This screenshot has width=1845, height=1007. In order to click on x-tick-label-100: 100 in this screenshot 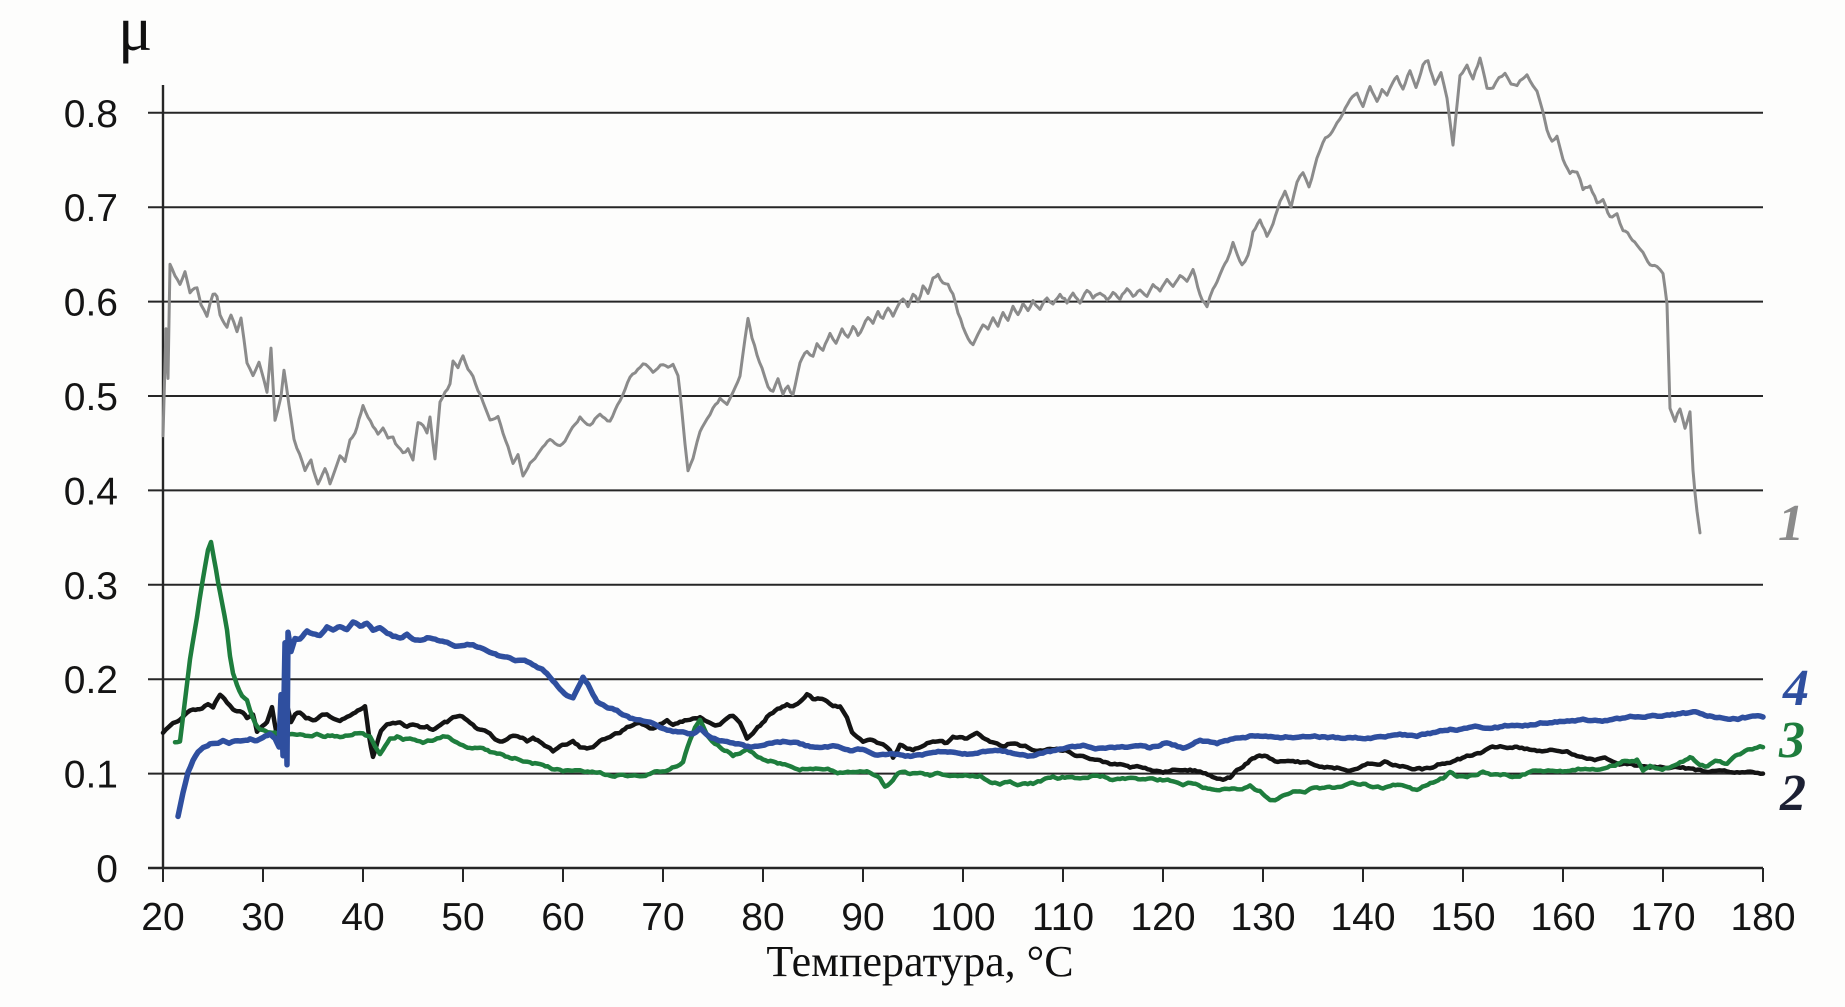, I will do `click(962, 917)`.